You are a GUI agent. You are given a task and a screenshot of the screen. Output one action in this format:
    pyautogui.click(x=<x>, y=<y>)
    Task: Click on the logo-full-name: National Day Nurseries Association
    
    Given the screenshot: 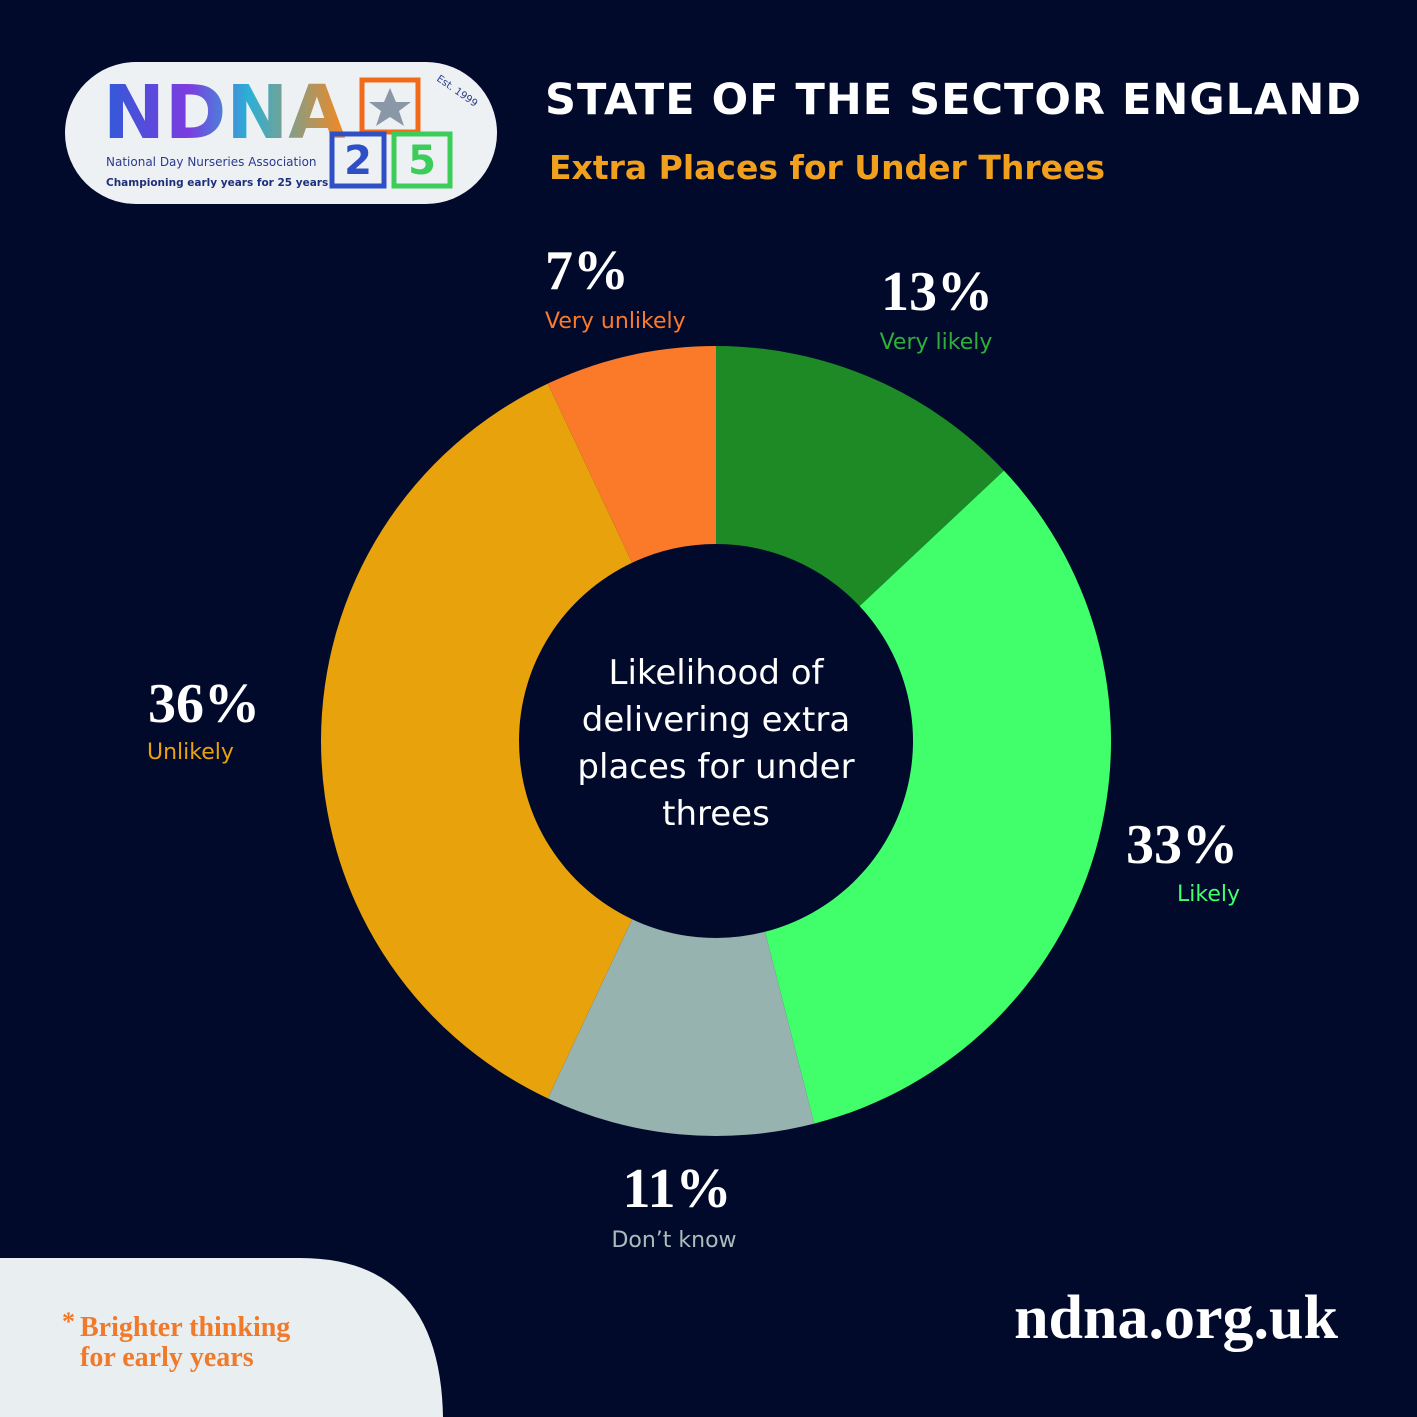 What is the action you would take?
    pyautogui.click(x=211, y=162)
    